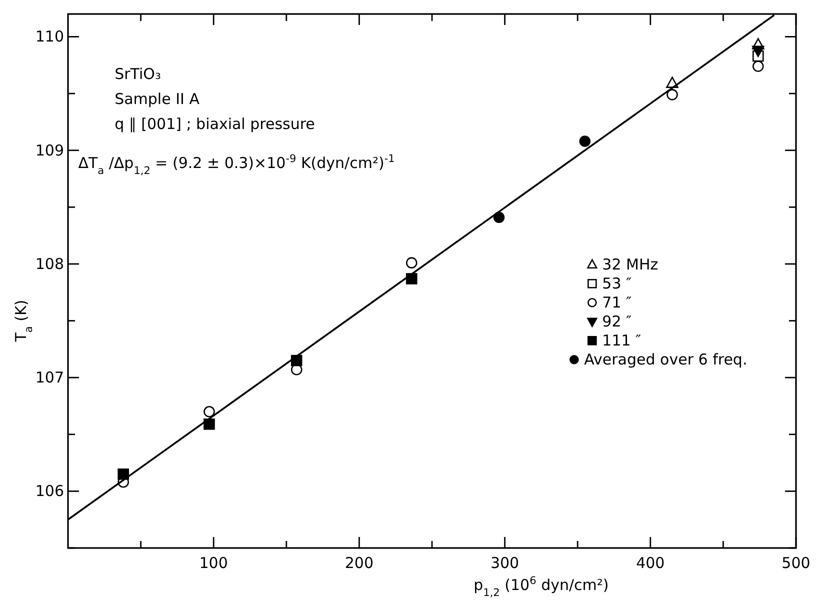  I want to click on x-tick-label: 300, so click(505, 563).